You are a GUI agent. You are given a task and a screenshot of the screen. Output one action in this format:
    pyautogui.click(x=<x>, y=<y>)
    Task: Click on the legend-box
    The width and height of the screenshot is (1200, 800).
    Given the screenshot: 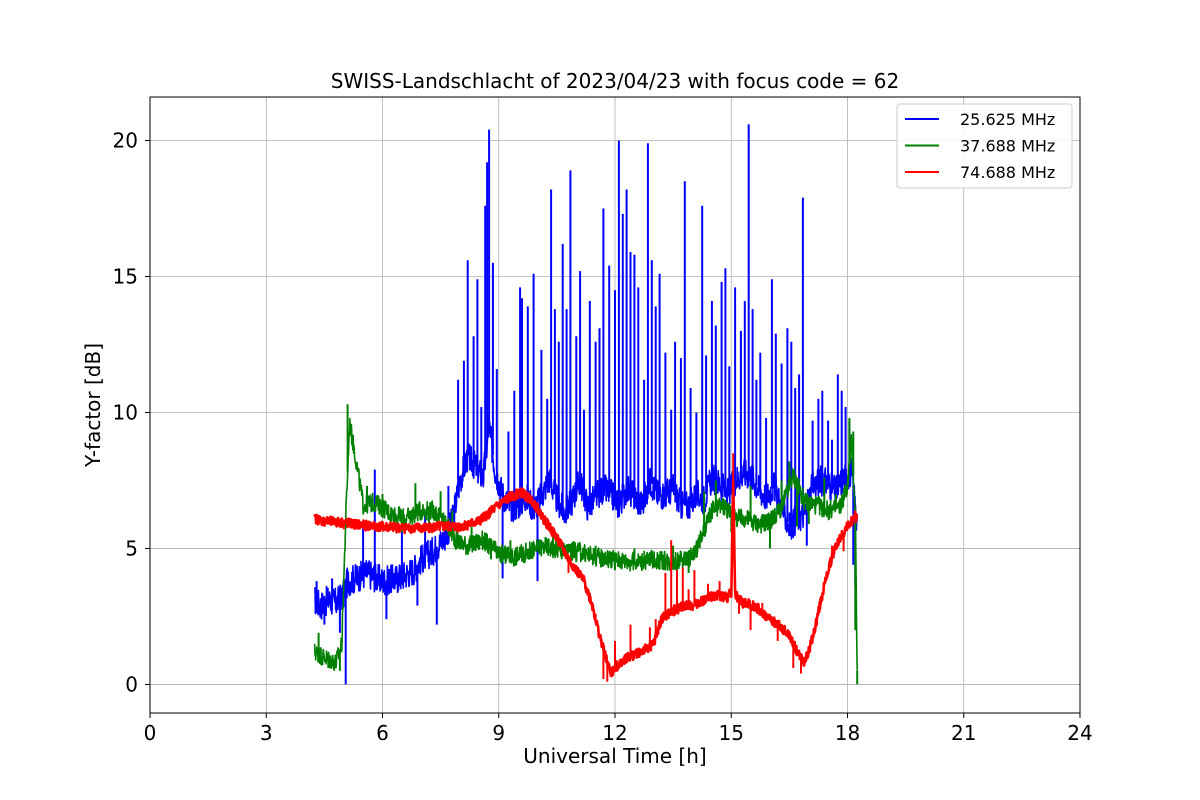 What is the action you would take?
    pyautogui.click(x=984, y=146)
    